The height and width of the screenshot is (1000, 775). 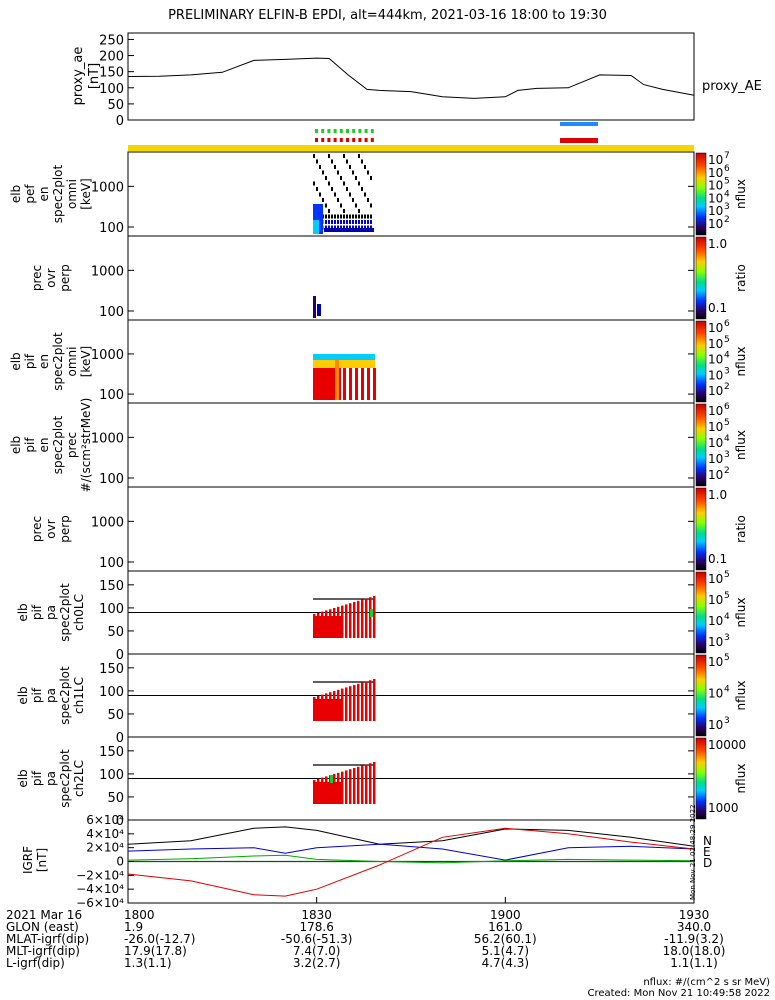 I want to click on y-tick-label: 50, so click(x=115, y=715).